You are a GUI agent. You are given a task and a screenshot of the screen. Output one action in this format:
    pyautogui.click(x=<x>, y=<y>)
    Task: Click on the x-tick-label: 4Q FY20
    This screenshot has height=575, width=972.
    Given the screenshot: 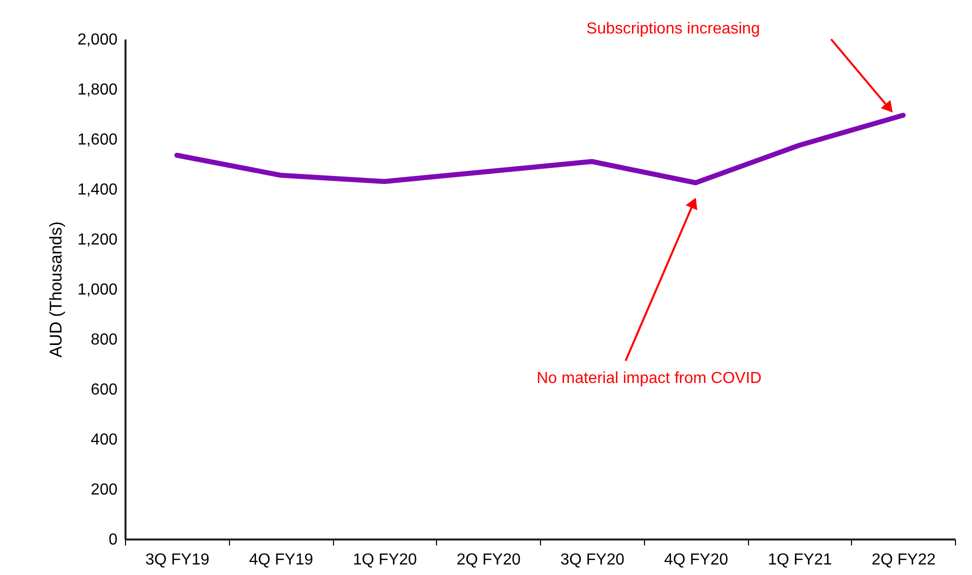 What is the action you would take?
    pyautogui.click(x=696, y=560)
    